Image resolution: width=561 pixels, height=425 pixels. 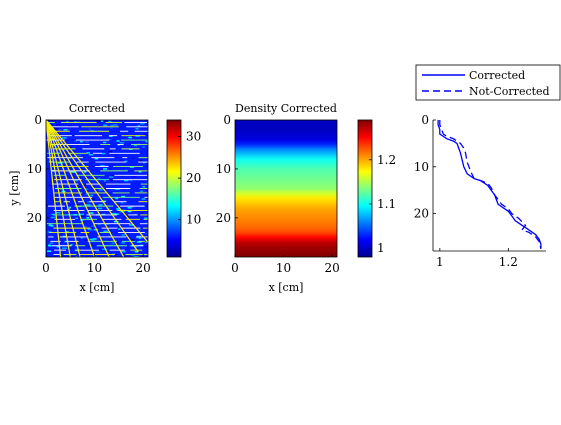 What do you see at coordinates (421, 167) in the screenshot?
I see `panel-profile-ytick-label: 10` at bounding box center [421, 167].